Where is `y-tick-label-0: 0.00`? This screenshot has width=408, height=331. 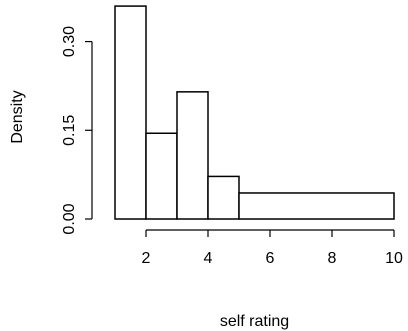 y-tick-label-0: 0.00 is located at coordinates (69, 218).